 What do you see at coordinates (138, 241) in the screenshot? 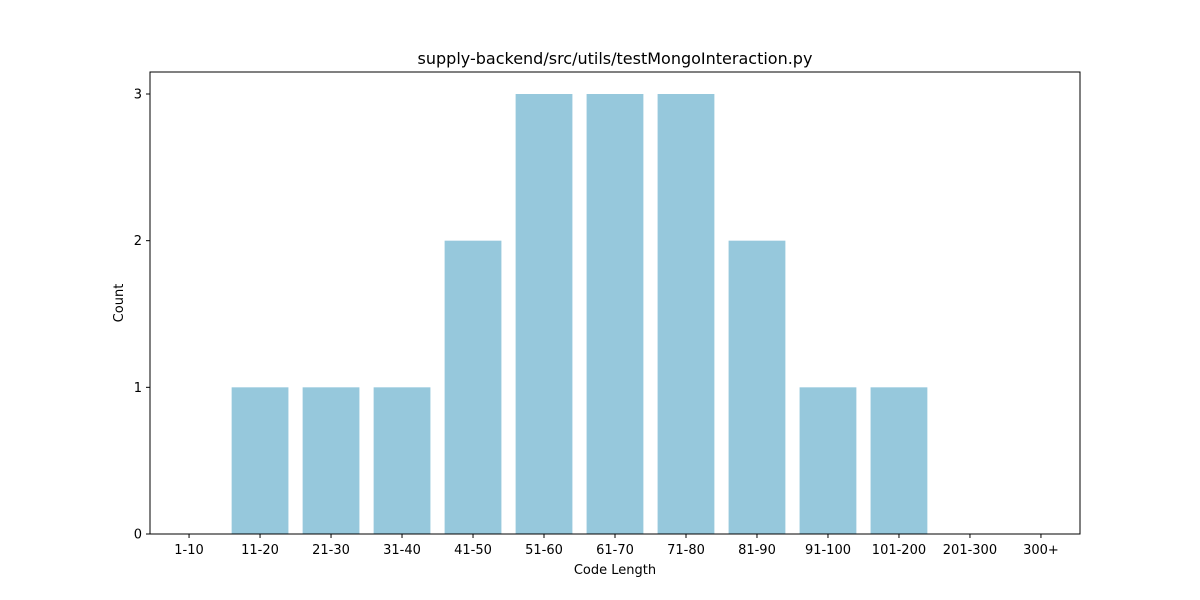
I see `y-tick-label: 2` at bounding box center [138, 241].